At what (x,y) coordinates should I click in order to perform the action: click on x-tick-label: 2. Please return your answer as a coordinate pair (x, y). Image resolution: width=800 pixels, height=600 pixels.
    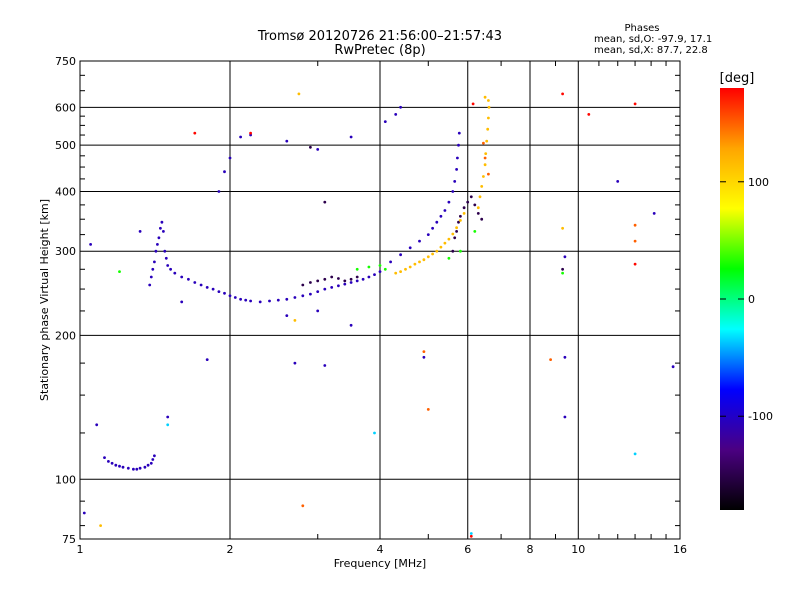
    Looking at the image, I should click on (230, 549).